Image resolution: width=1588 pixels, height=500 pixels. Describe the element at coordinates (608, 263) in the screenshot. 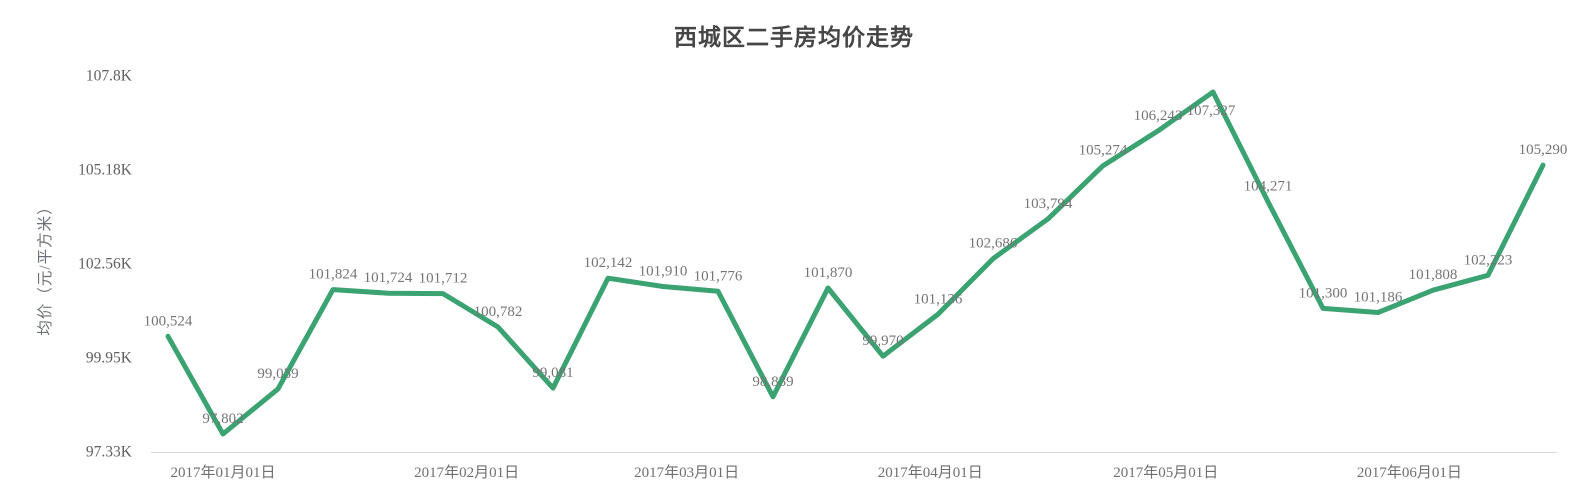

I see `point-label: 102,142` at that location.